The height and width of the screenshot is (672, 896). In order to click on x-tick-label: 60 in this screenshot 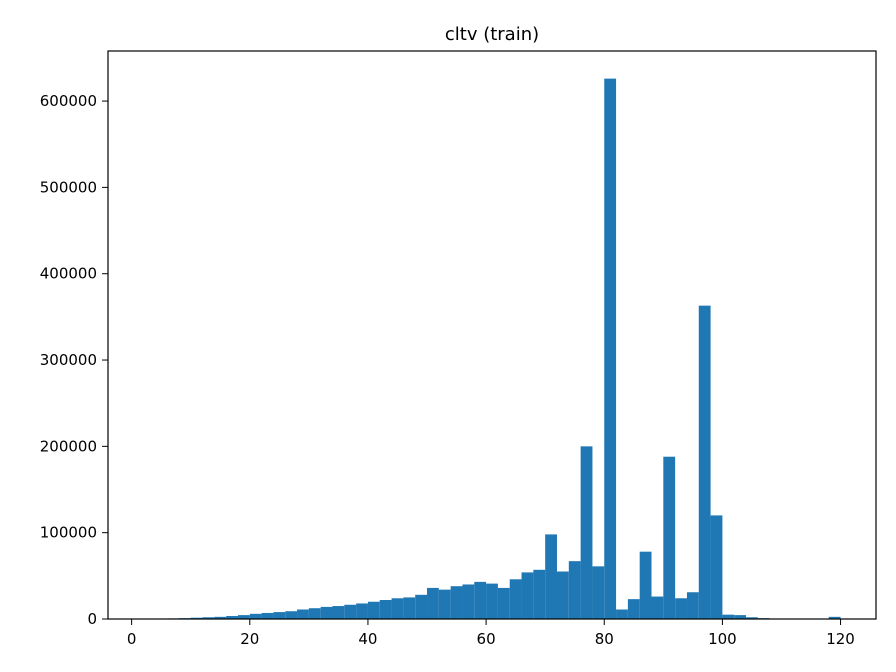, I will do `click(486, 639)`.